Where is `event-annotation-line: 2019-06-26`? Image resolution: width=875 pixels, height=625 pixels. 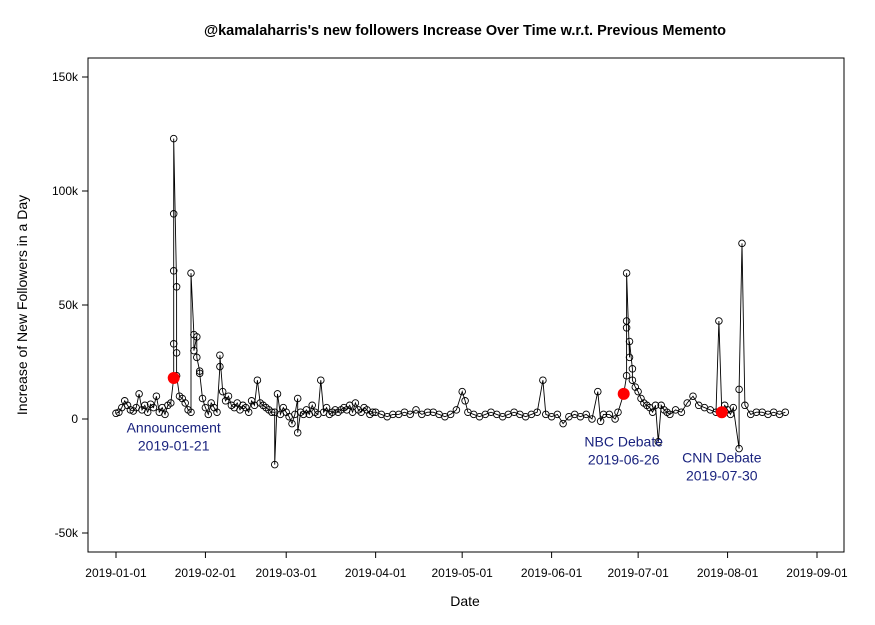 event-annotation-line: 2019-06-26 is located at coordinates (624, 459).